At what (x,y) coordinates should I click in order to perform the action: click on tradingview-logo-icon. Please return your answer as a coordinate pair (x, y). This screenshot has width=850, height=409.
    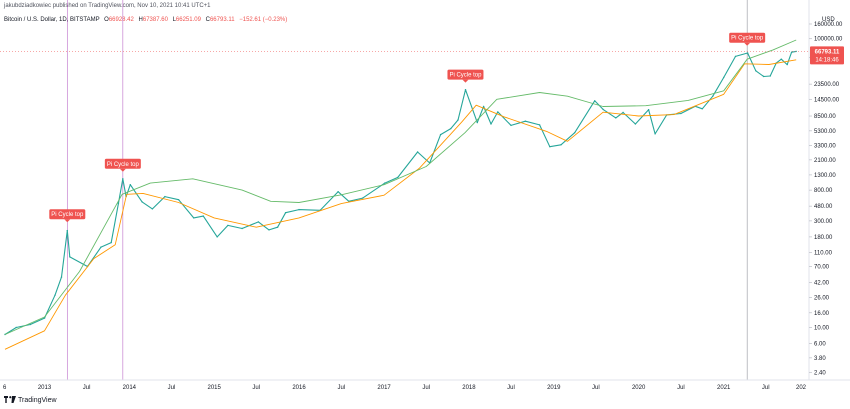
    Looking at the image, I should click on (10, 399).